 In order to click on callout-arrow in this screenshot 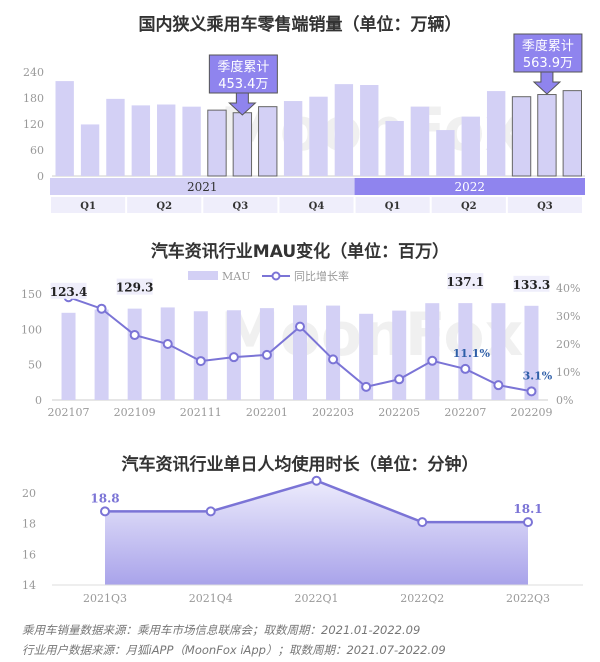, I will do `click(242, 104)`.